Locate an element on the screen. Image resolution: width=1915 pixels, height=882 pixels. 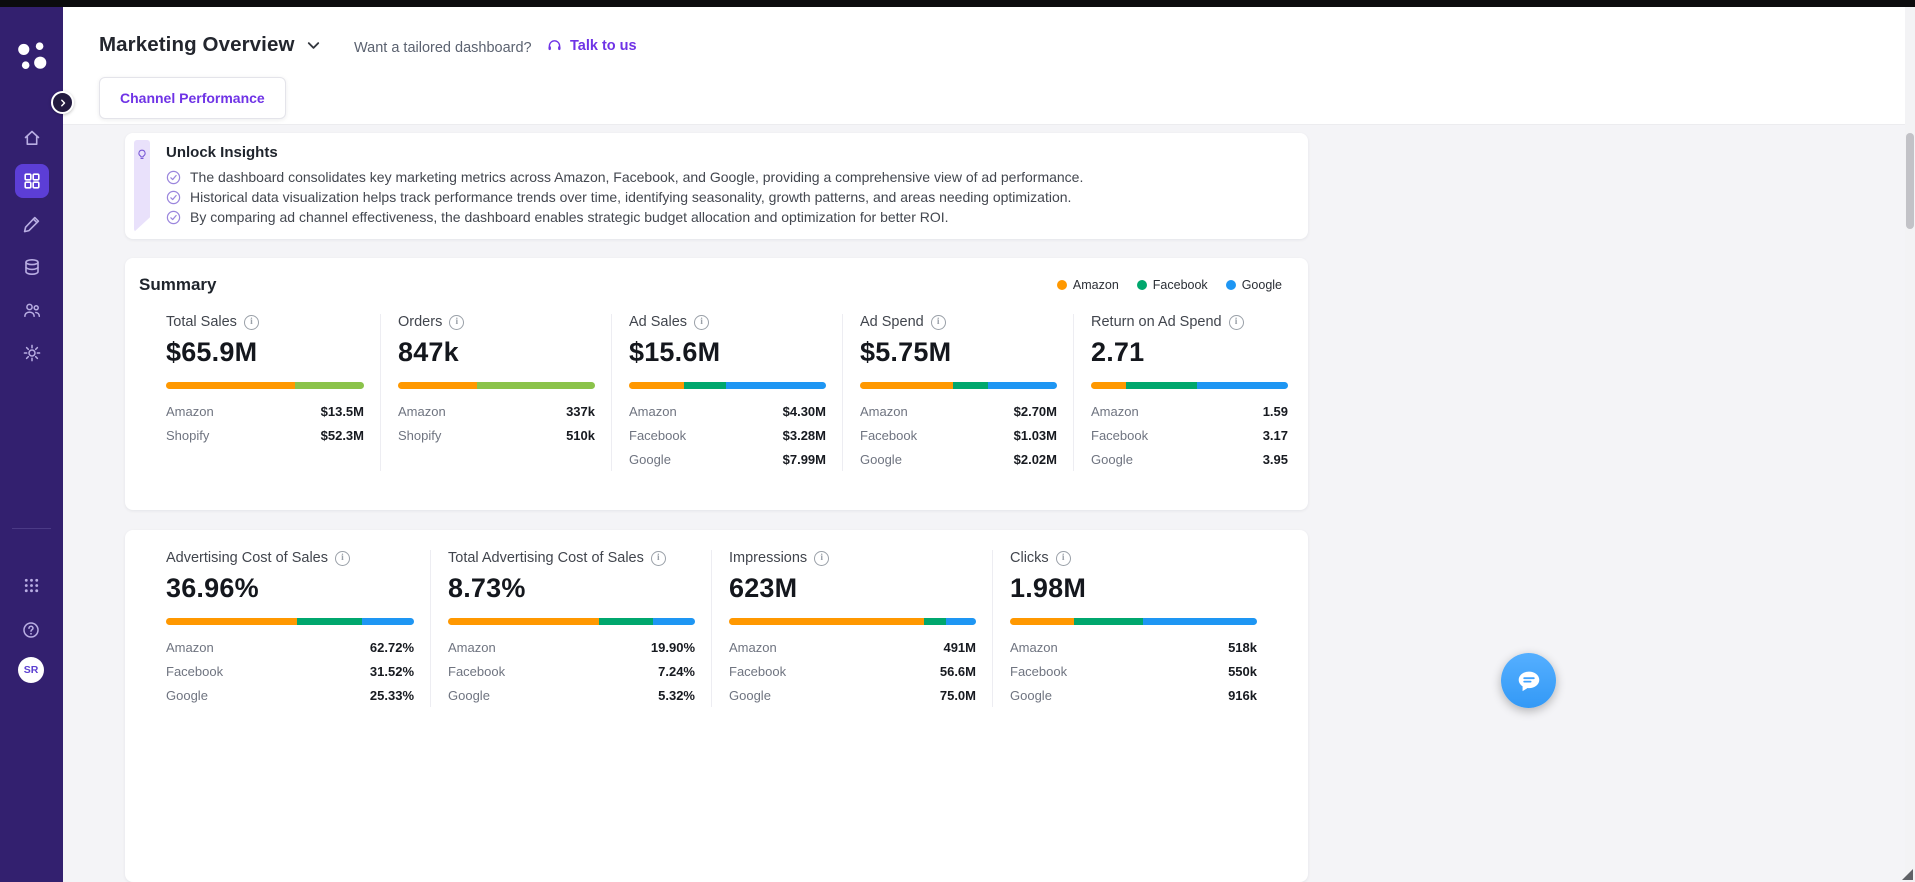
breakdown-row: Google $2.02M is located at coordinates (958, 459).